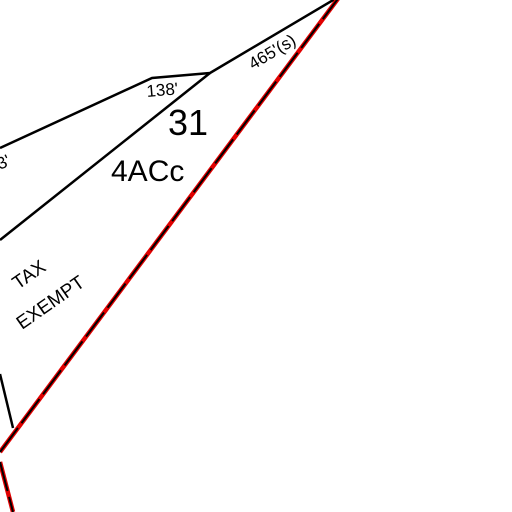 The image size is (512, 512). What do you see at coordinates (7, 486) in the screenshot?
I see `dash-line` at bounding box center [7, 486].